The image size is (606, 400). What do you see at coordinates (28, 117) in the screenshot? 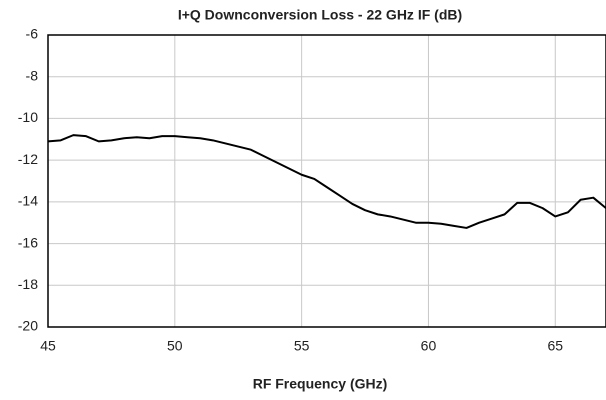
I see `y-tick-label: -10` at bounding box center [28, 117].